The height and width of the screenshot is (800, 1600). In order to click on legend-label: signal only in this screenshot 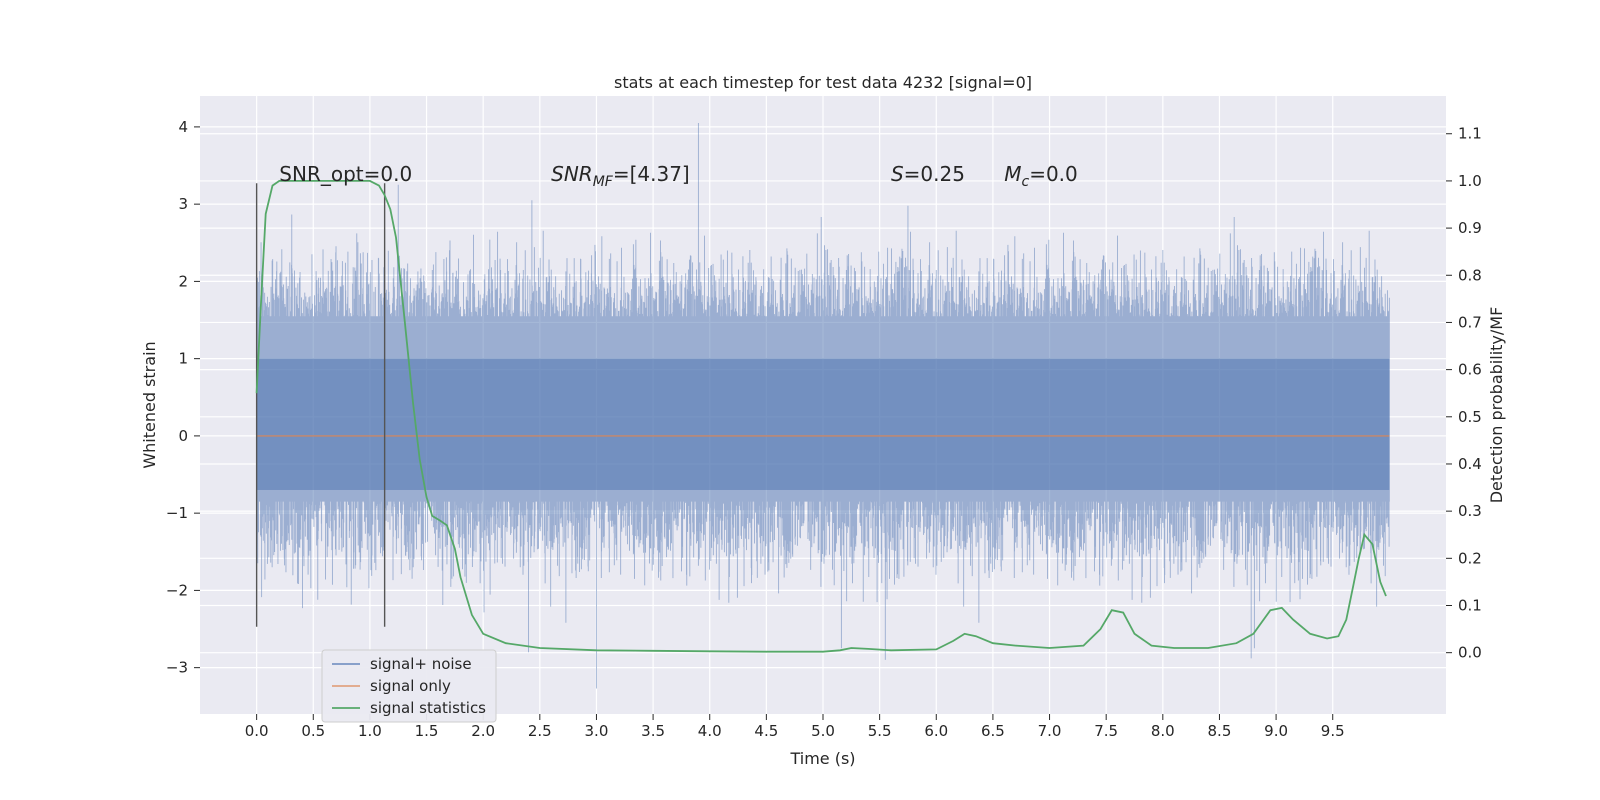, I will do `click(410, 686)`.